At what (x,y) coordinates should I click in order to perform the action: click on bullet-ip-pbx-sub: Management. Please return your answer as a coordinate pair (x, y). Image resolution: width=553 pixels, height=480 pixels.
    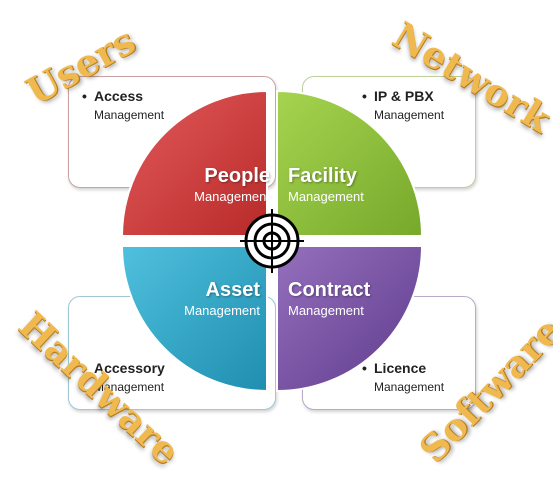
    Looking at the image, I should click on (409, 115).